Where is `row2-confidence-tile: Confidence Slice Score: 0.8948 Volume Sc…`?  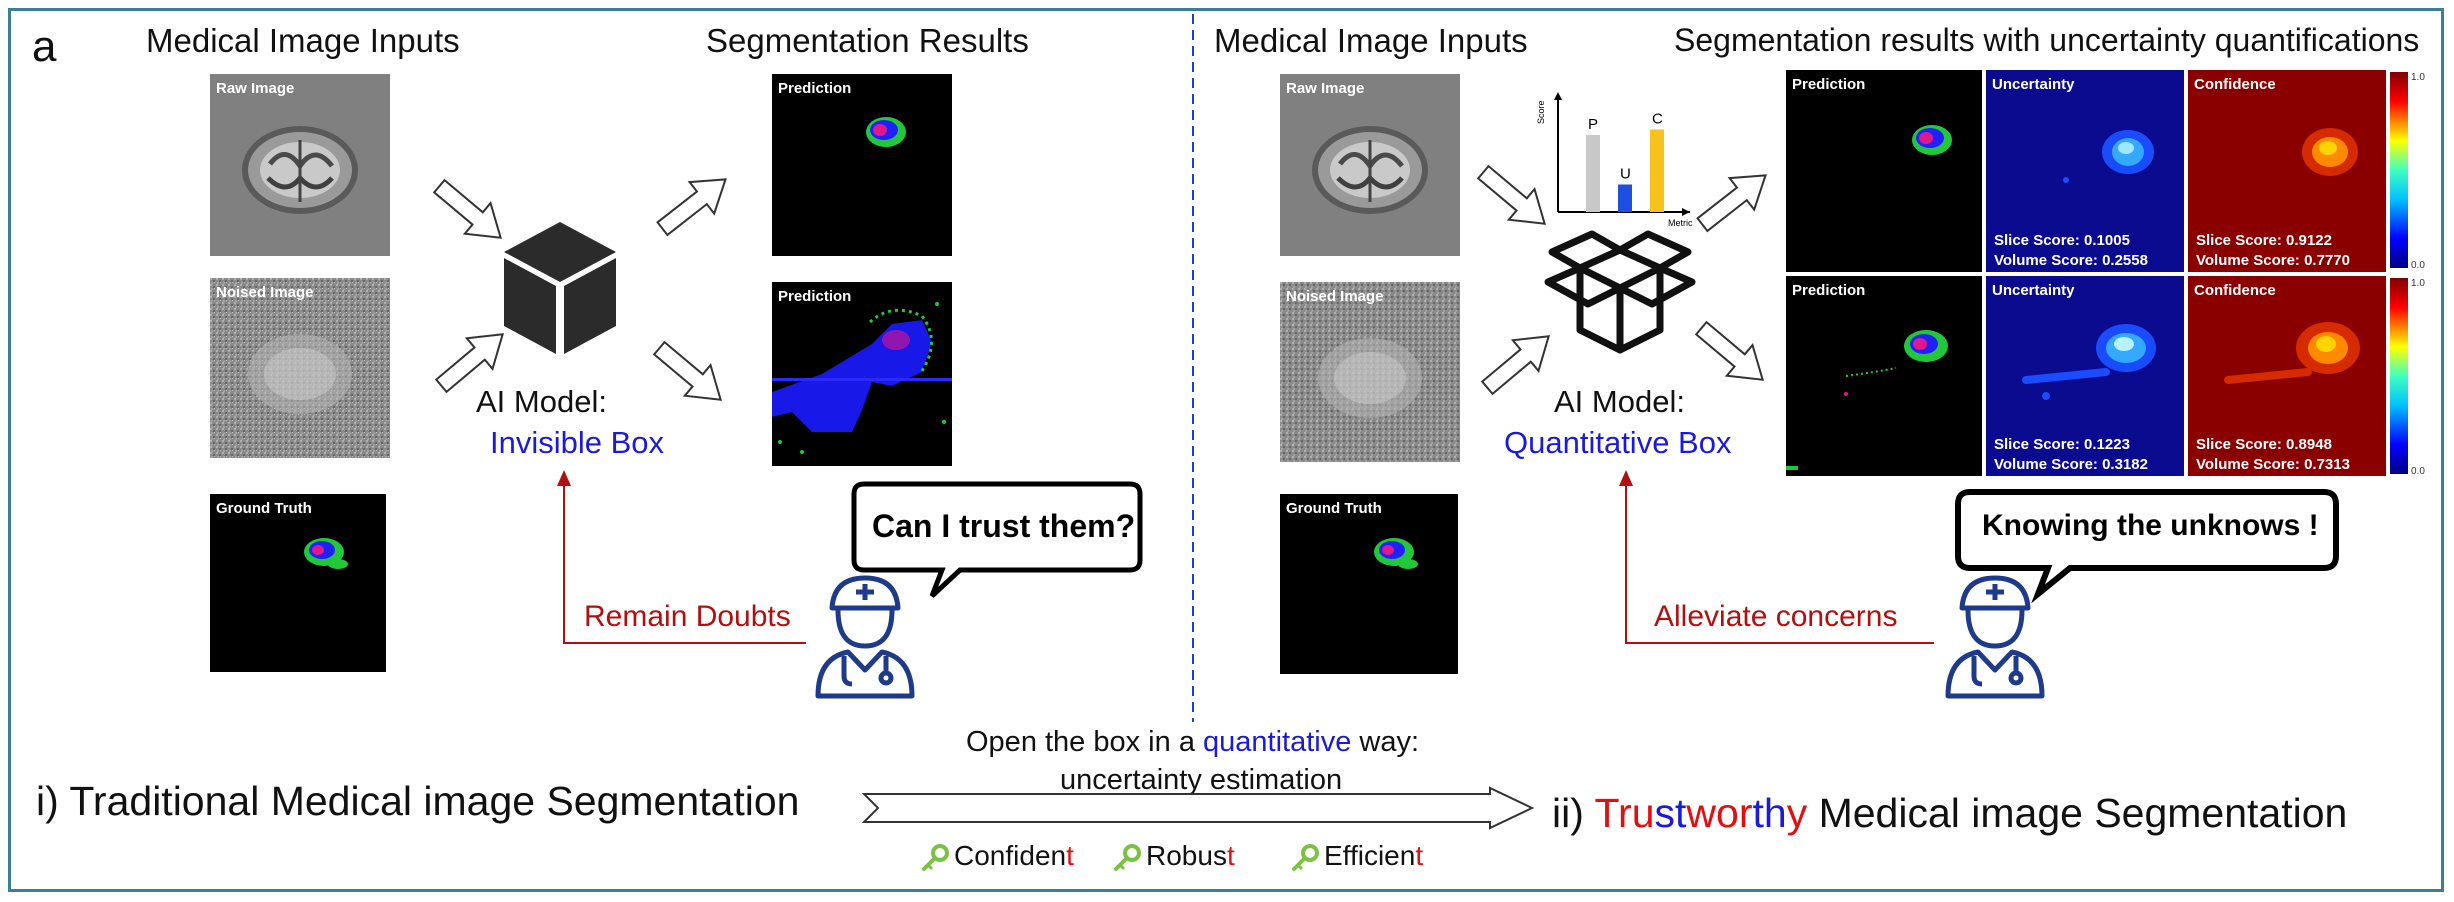 row2-confidence-tile: Confidence Slice Score: 0.8948 Volume Sc… is located at coordinates (2287, 376).